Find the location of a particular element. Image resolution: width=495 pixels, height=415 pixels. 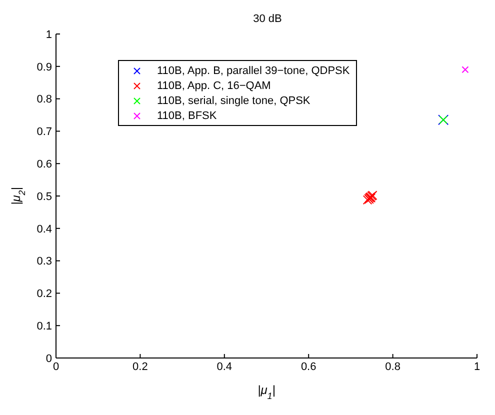

y-tick-label: 0.6 is located at coordinates (44, 164).